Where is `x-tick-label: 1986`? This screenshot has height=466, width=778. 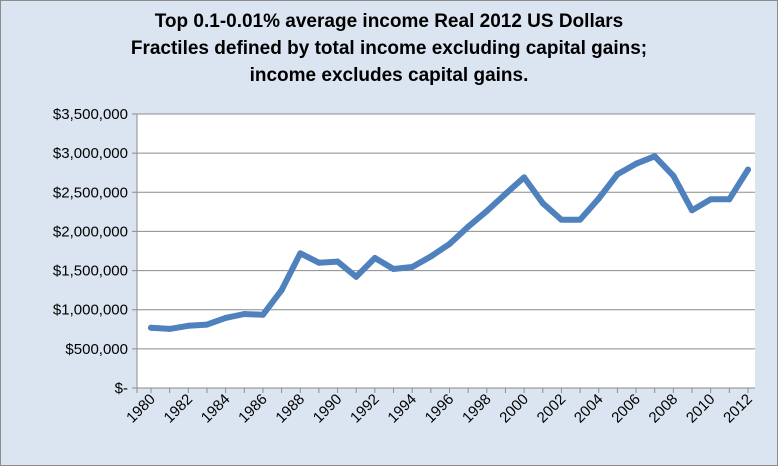 x-tick-label: 1986 is located at coordinates (253, 409).